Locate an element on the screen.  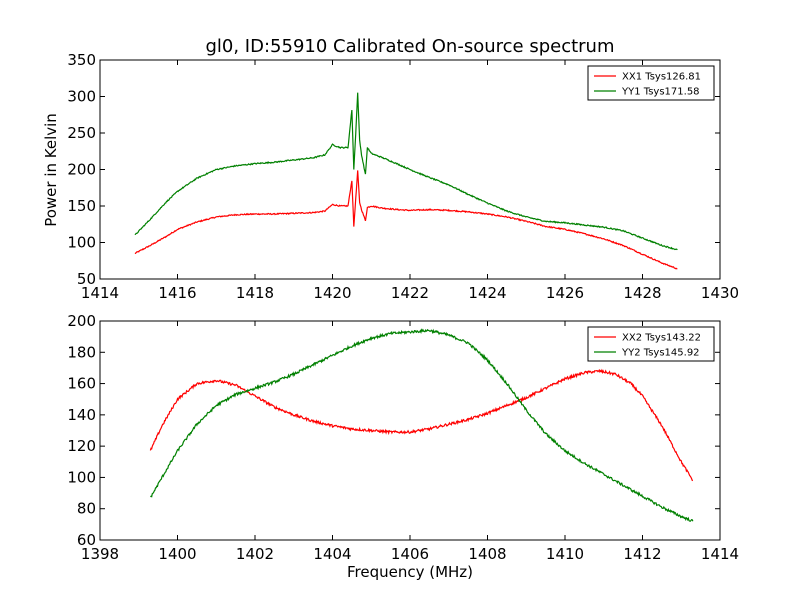
top-x-tick-label: 1416 is located at coordinates (177, 293).